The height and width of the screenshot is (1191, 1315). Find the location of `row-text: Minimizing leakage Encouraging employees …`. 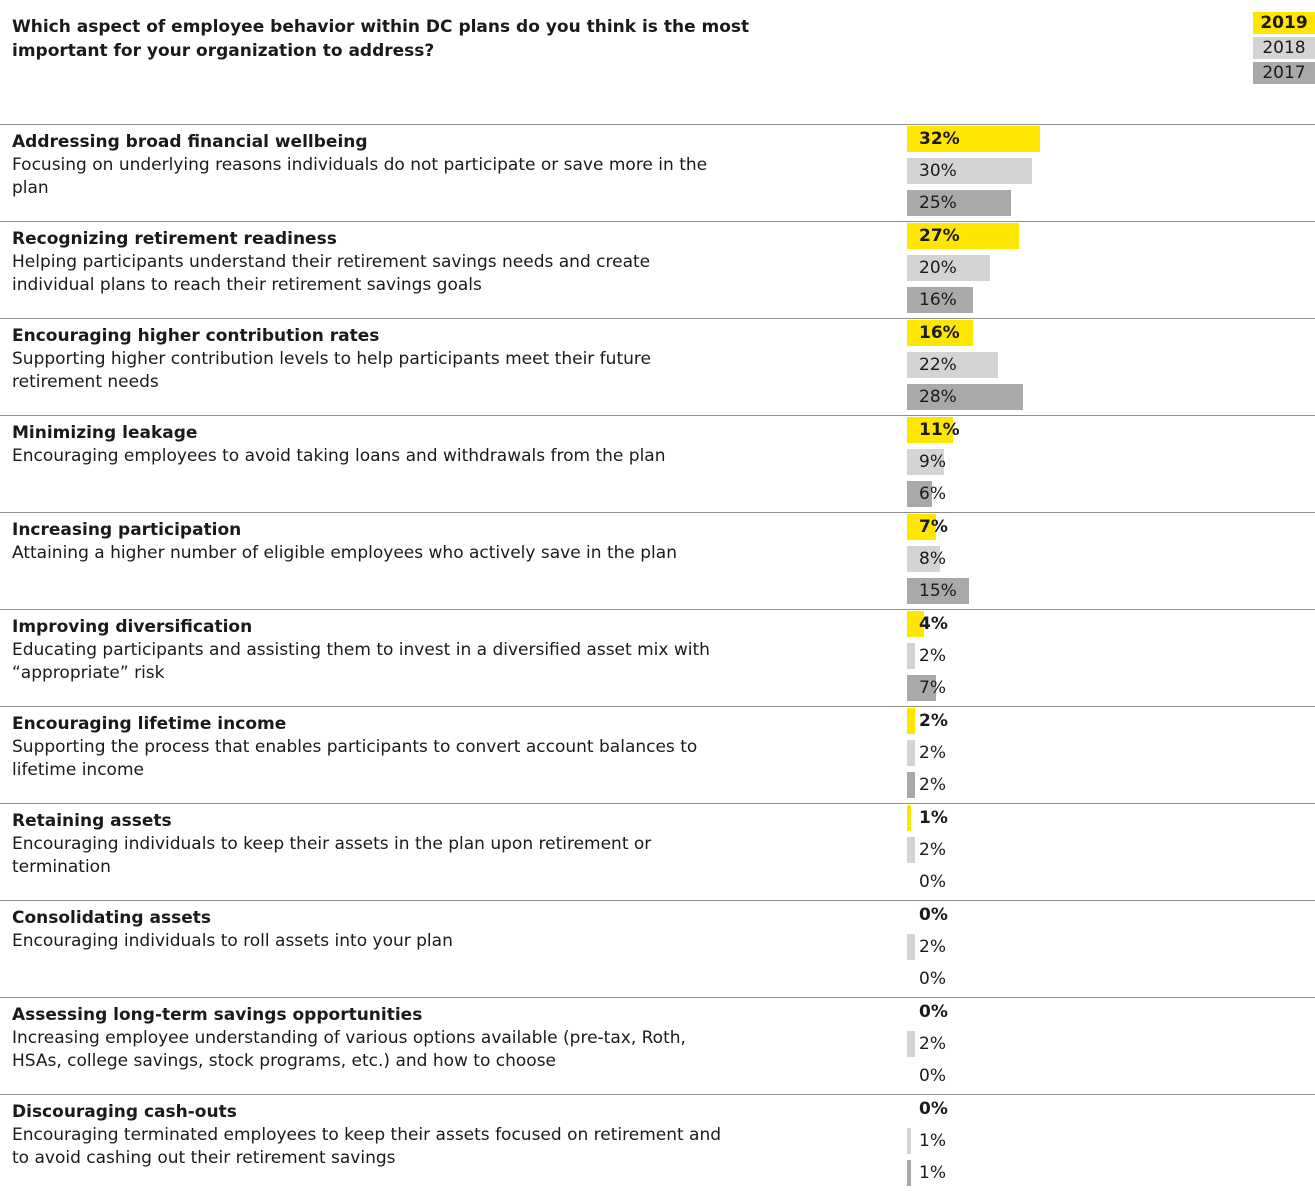

row-text: Minimizing leakage Encouraging employees … is located at coordinates (372, 445).